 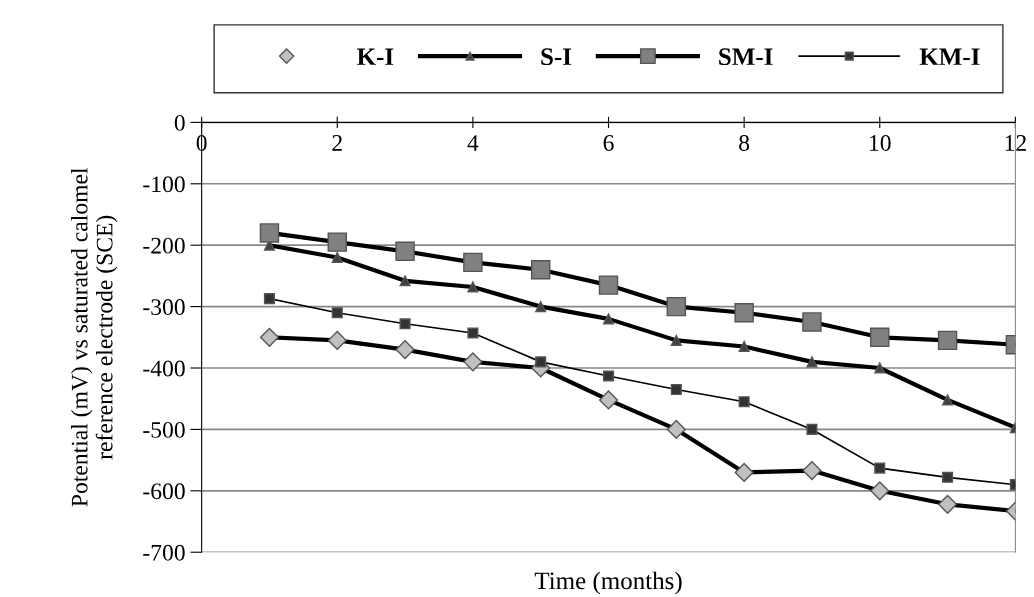 I want to click on y-tick-label: -300, so click(x=164, y=307).